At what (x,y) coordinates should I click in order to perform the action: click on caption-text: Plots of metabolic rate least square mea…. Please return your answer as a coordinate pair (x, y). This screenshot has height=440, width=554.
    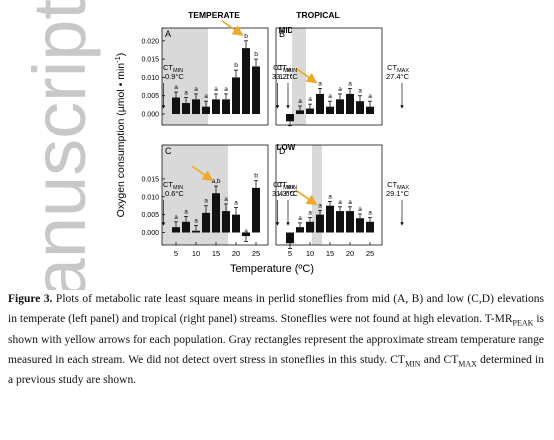
    Looking at the image, I should click on (276, 309).